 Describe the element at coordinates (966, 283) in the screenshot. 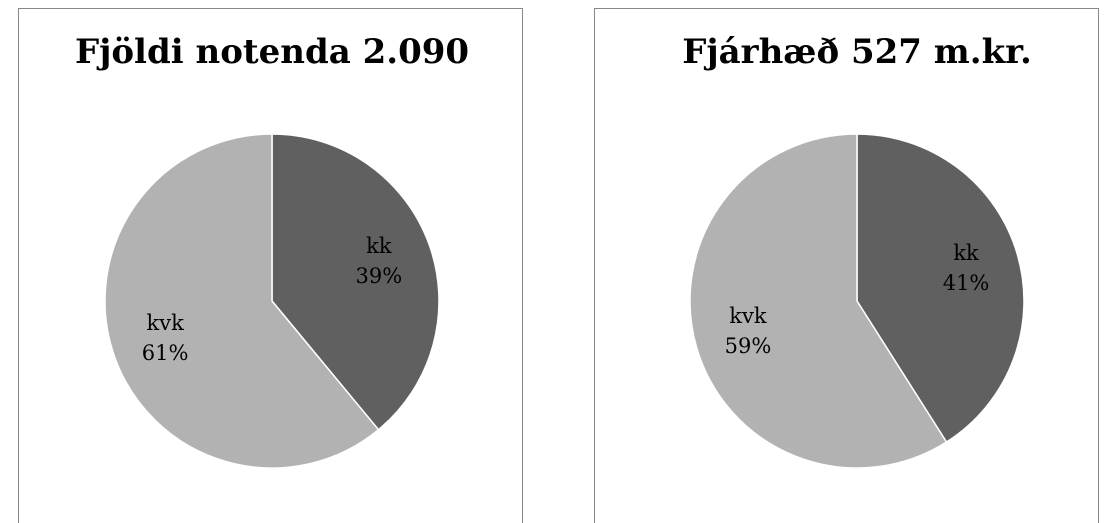

I see `slice-value: 41%` at that location.